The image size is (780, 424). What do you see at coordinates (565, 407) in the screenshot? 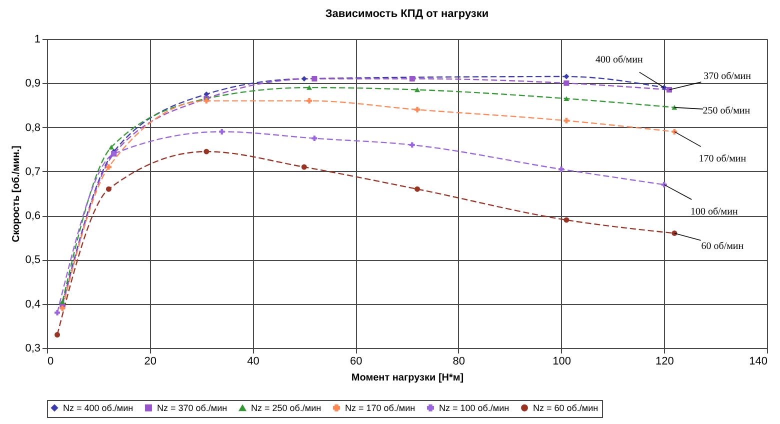
I see `legend-label: Nz = 60 об./мин` at bounding box center [565, 407].